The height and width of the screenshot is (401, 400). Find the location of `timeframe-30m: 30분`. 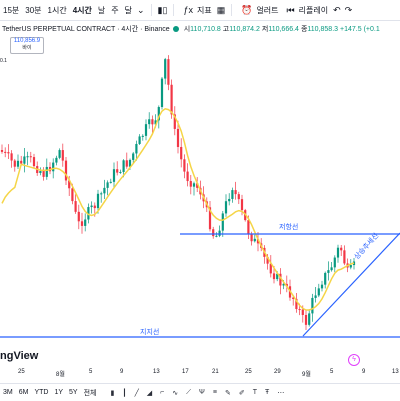

timeframe-30m: 30분 is located at coordinates (33, 10).